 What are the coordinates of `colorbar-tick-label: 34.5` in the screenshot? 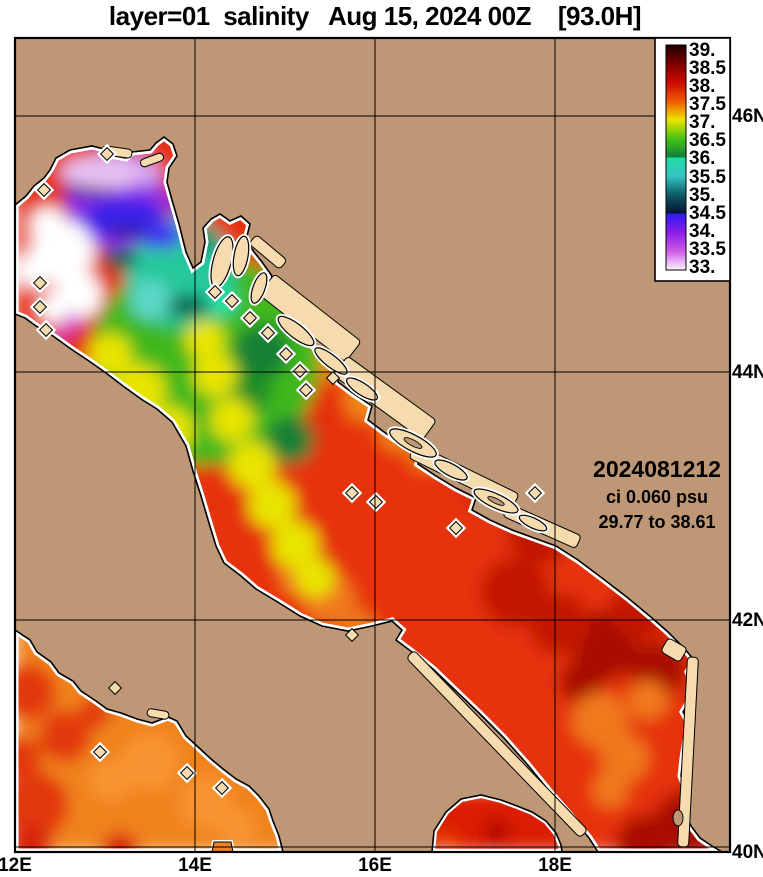 It's located at (707, 213).